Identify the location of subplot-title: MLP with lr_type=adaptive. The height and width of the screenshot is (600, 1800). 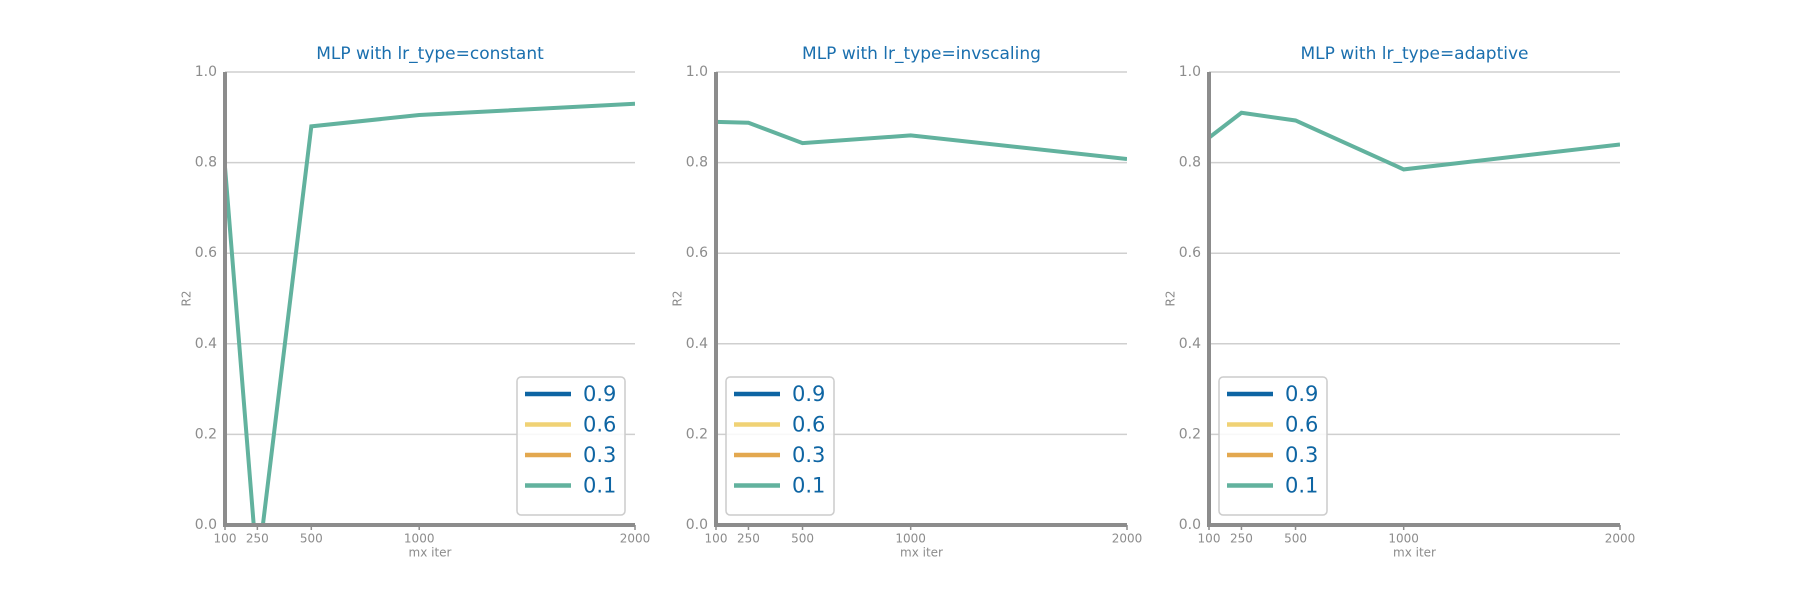
(1414, 54).